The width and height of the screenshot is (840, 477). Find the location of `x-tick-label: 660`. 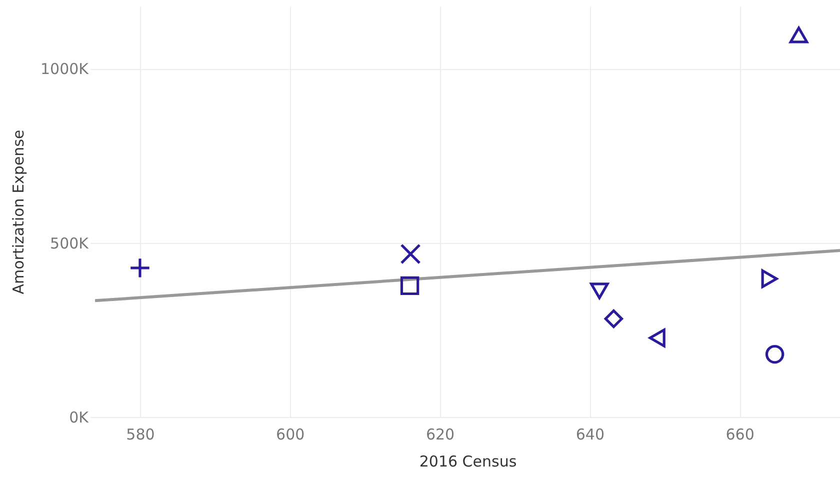

x-tick-label: 660 is located at coordinates (740, 435).